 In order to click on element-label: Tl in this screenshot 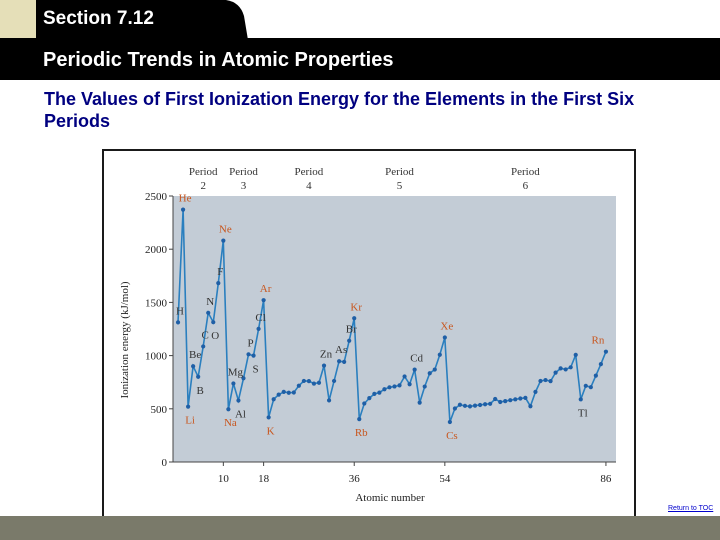, I will do `click(583, 413)`.